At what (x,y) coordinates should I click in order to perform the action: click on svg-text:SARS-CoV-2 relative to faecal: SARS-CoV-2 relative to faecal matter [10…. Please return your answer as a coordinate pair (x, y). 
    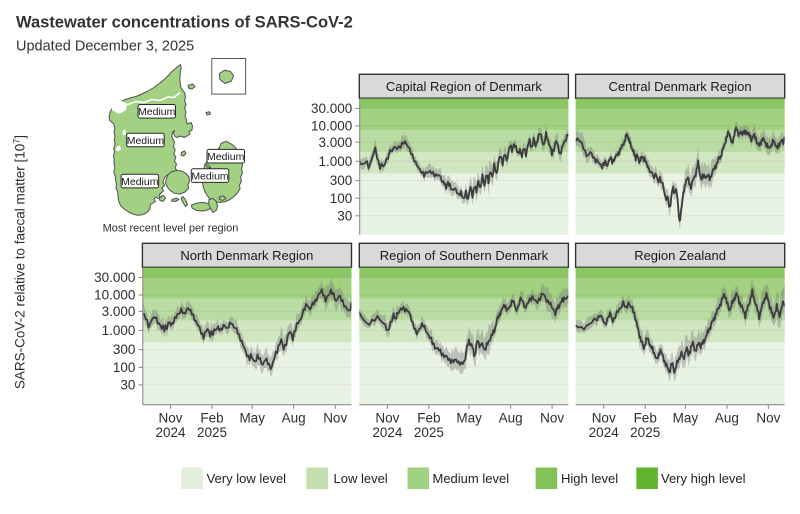
    Looking at the image, I should click on (20, 262).